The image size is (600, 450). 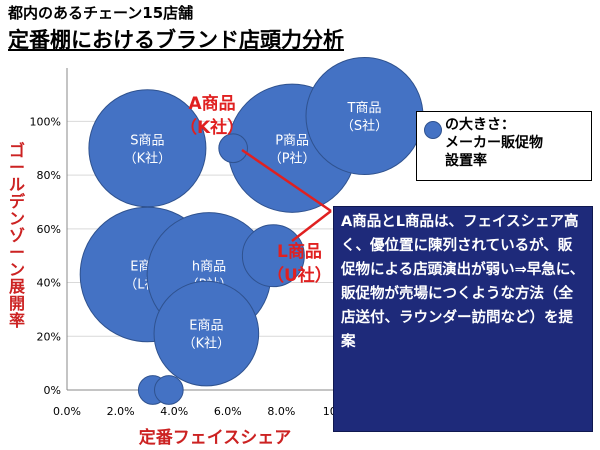 What do you see at coordinates (299, 276) in the screenshot?
I see `callout-l-company: （U社）` at bounding box center [299, 276].